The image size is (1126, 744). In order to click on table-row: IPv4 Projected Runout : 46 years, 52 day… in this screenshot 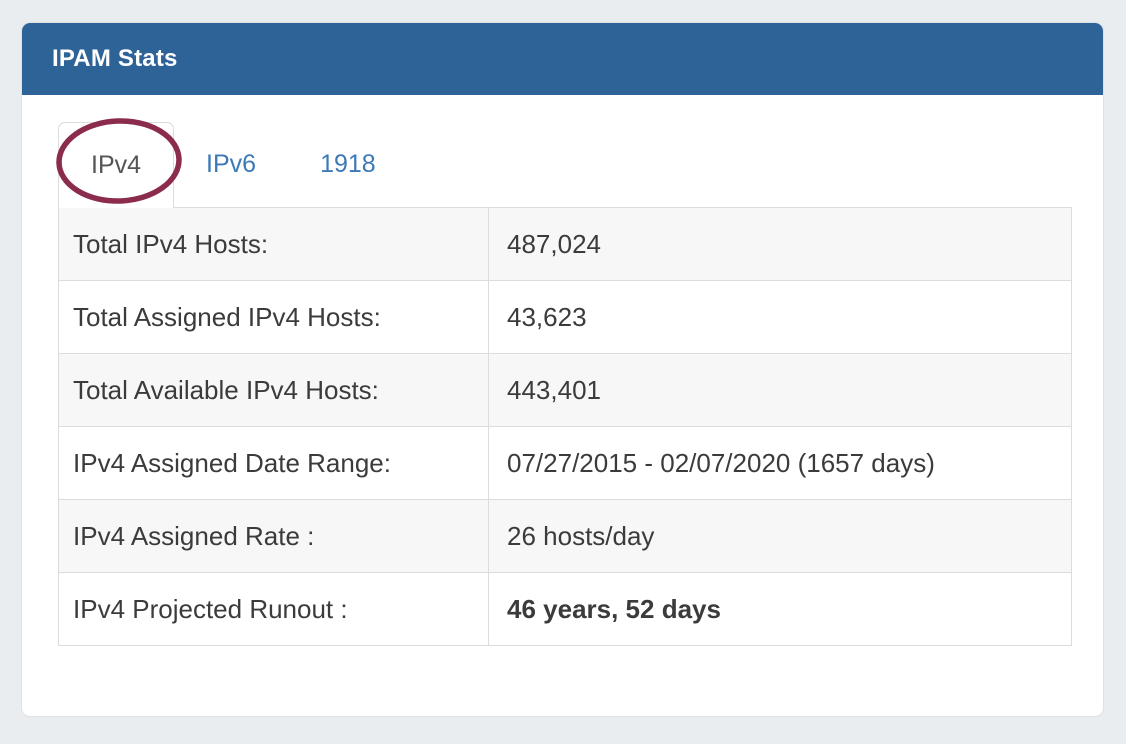, I will do `click(565, 609)`.